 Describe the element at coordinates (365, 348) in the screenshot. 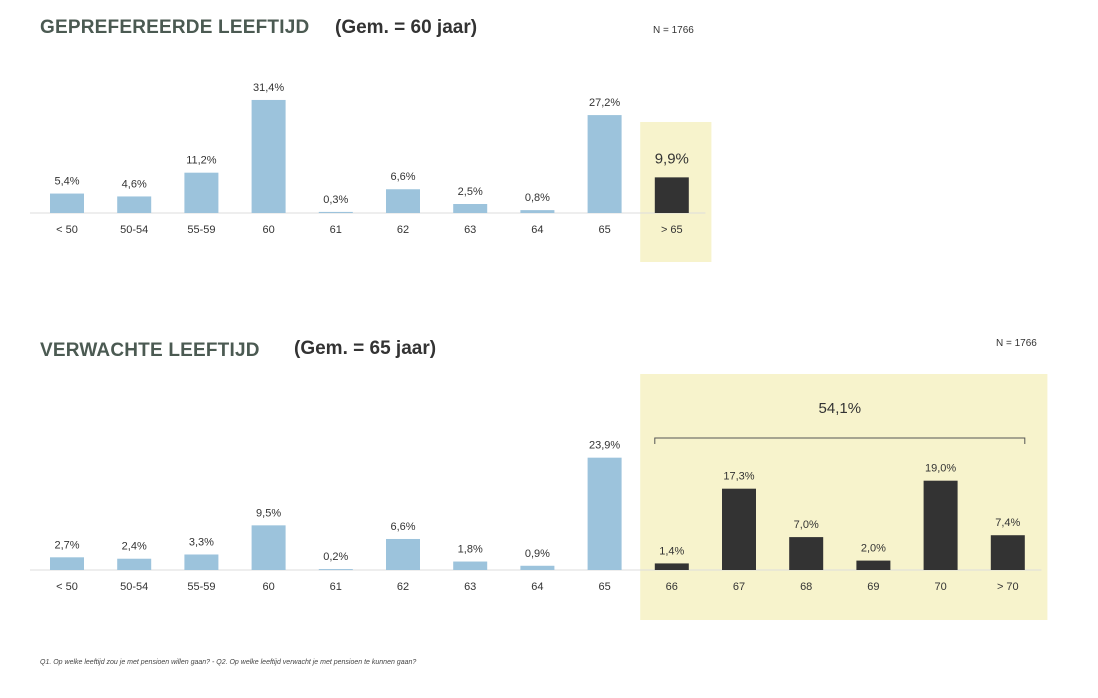

I see `chart2-subtitle: (Gem. = 65 jaar)` at that location.